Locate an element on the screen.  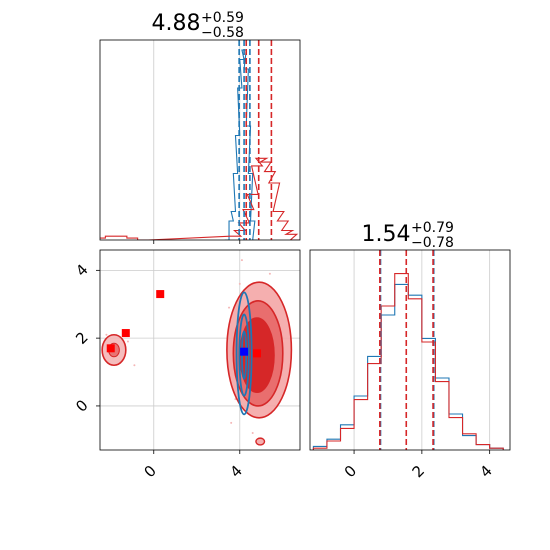
blue-contour-outer is located at coordinates (244, 353).